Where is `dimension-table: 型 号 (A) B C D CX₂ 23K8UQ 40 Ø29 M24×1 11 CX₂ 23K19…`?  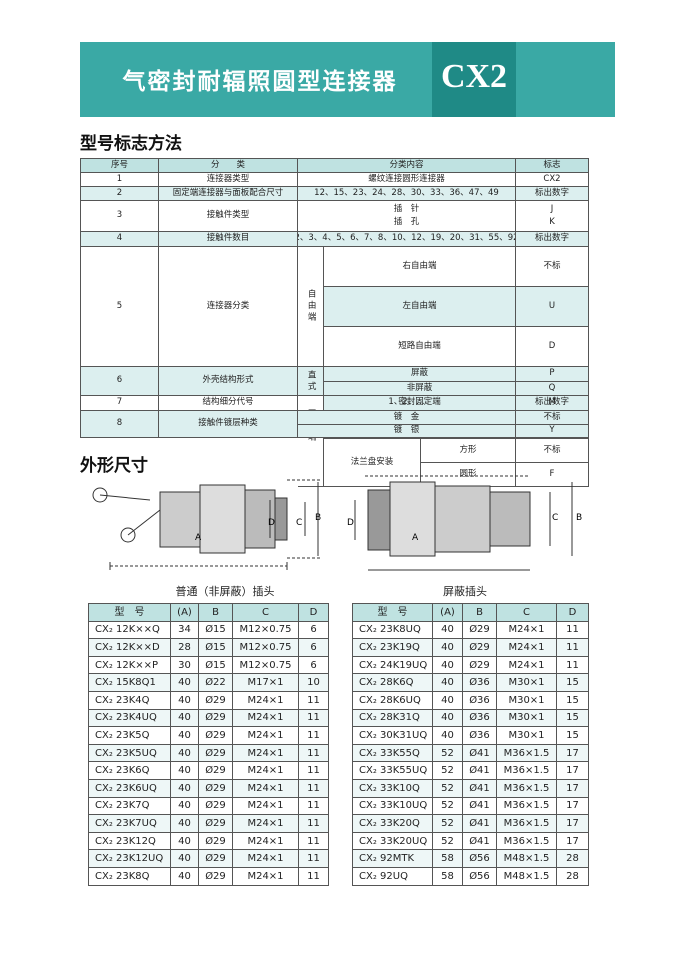 dimension-table: 型 号 (A) B C D CX₂ 23K8UQ 40 Ø29 M24×1 11 CX₂ 23K19… is located at coordinates (470, 744).